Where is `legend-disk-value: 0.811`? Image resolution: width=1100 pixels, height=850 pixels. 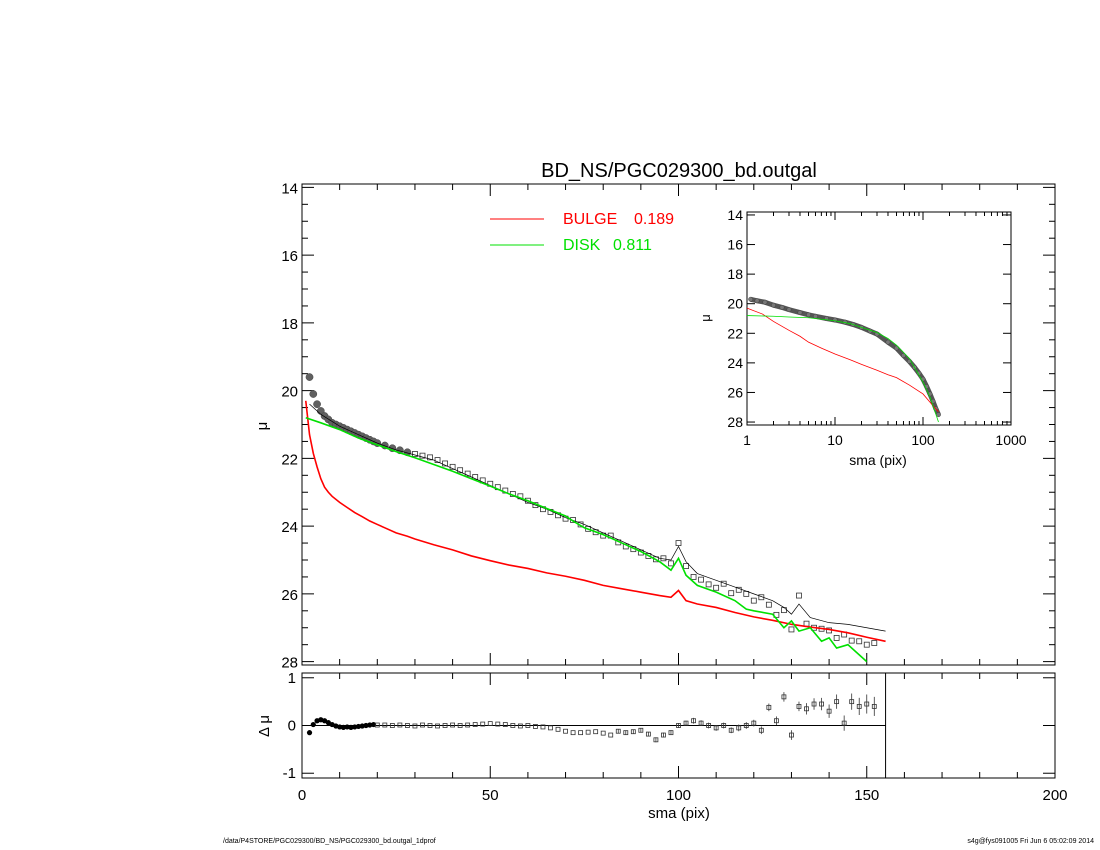
legend-disk-value: 0.811 is located at coordinates (632, 245).